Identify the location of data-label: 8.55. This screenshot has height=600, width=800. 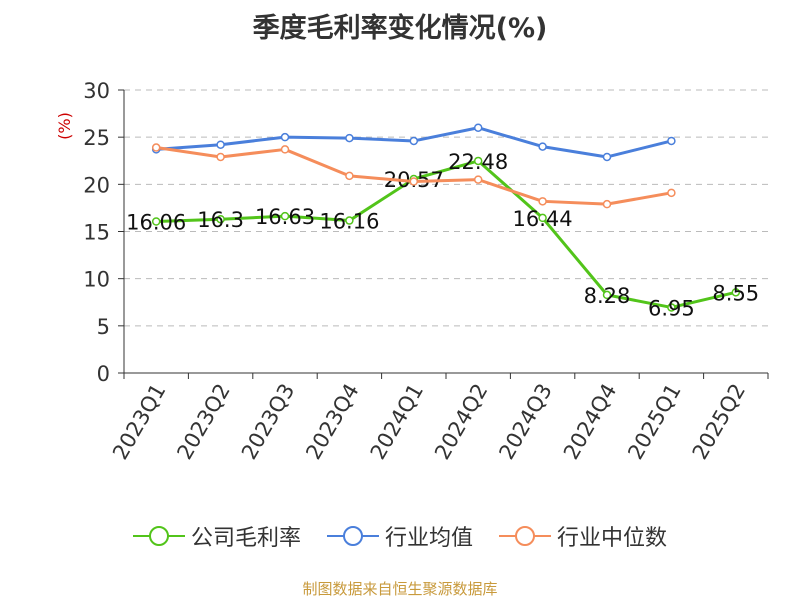
(735, 293).